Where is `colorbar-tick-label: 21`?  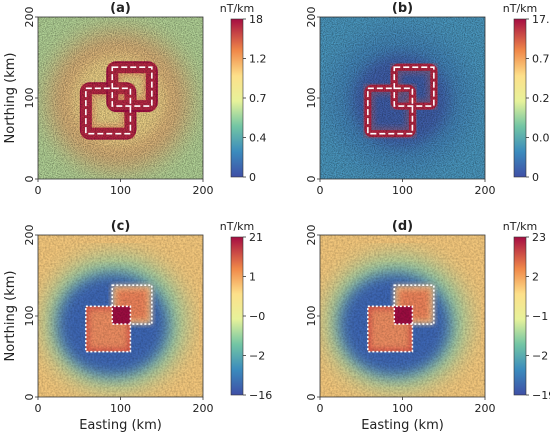
colorbar-tick-label: 21 is located at coordinates (256, 237).